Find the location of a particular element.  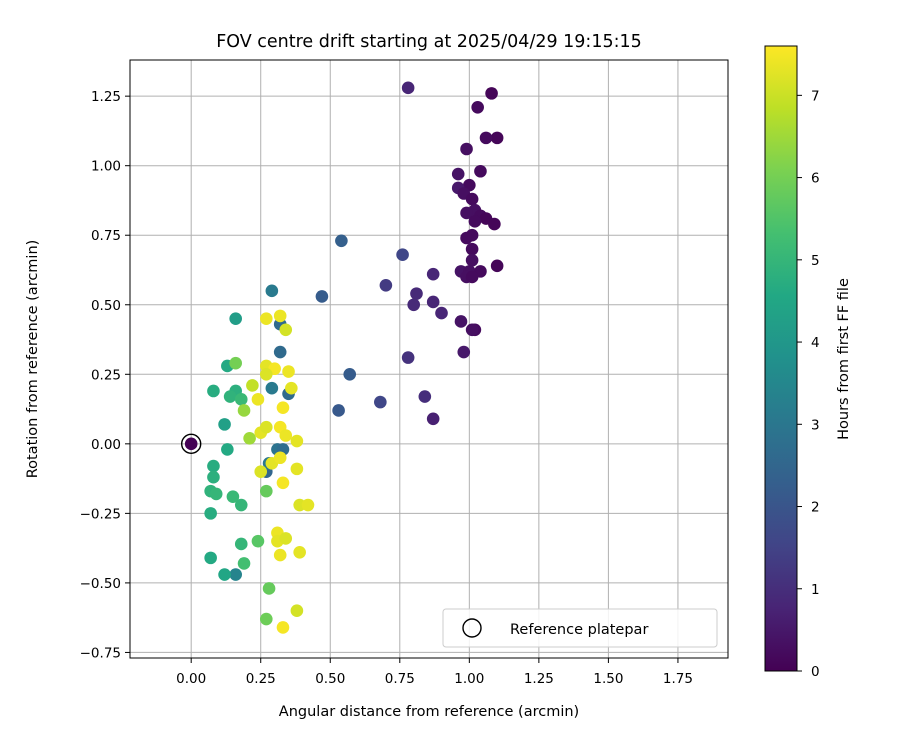

x-tick-label: 1.25 is located at coordinates (539, 679).